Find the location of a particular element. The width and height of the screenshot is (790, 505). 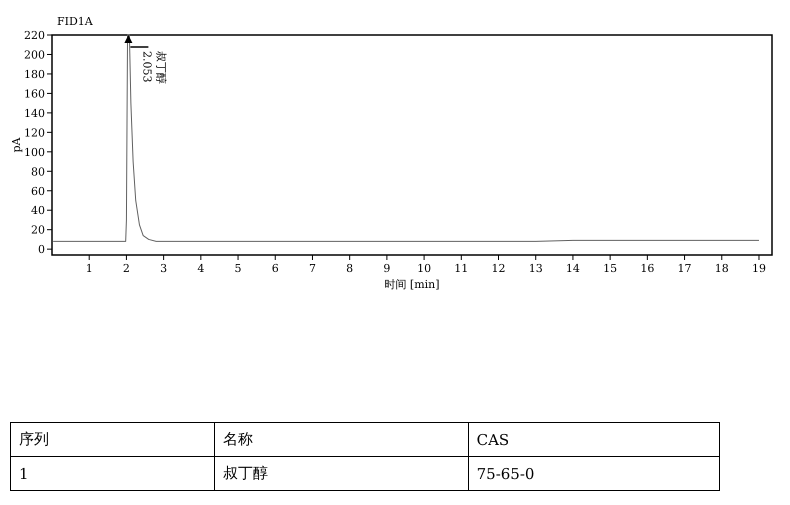

text: 75-65-0 is located at coordinates (594, 473).